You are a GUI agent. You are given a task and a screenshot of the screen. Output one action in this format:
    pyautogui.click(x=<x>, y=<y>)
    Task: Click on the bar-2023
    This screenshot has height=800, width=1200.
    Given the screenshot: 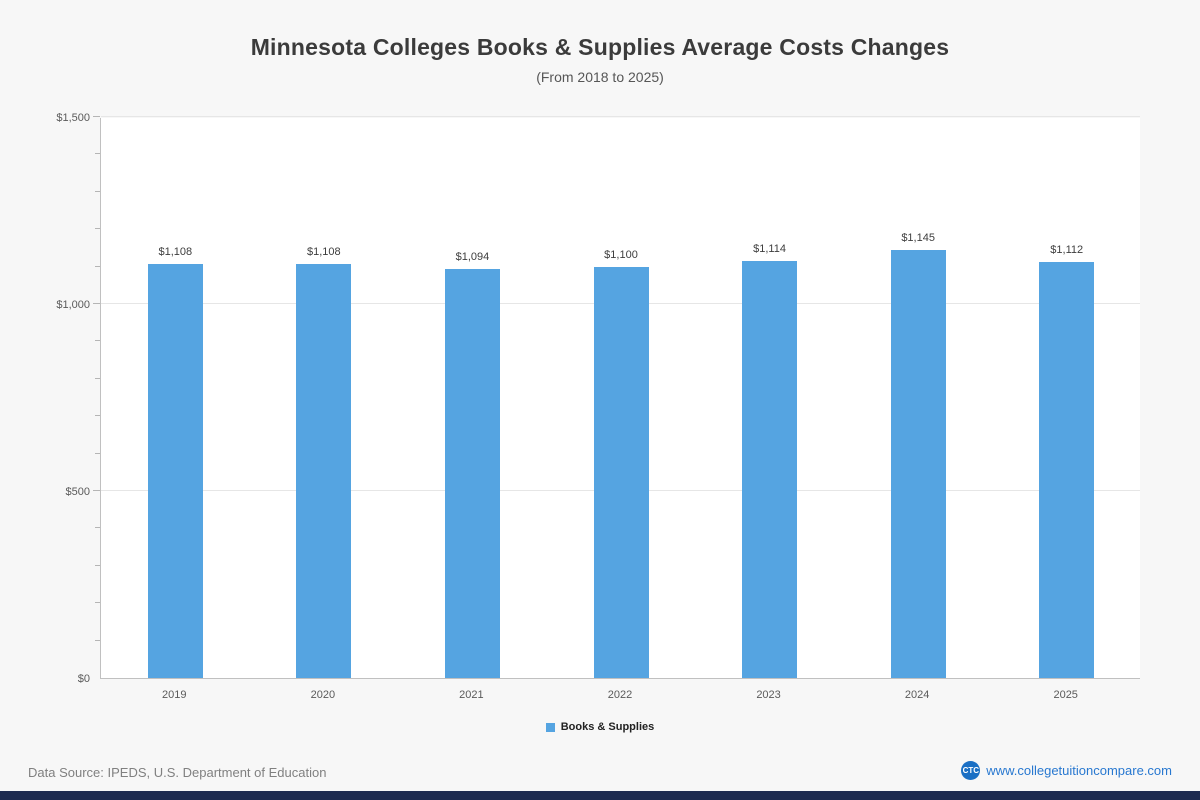 What is the action you would take?
    pyautogui.click(x=770, y=469)
    